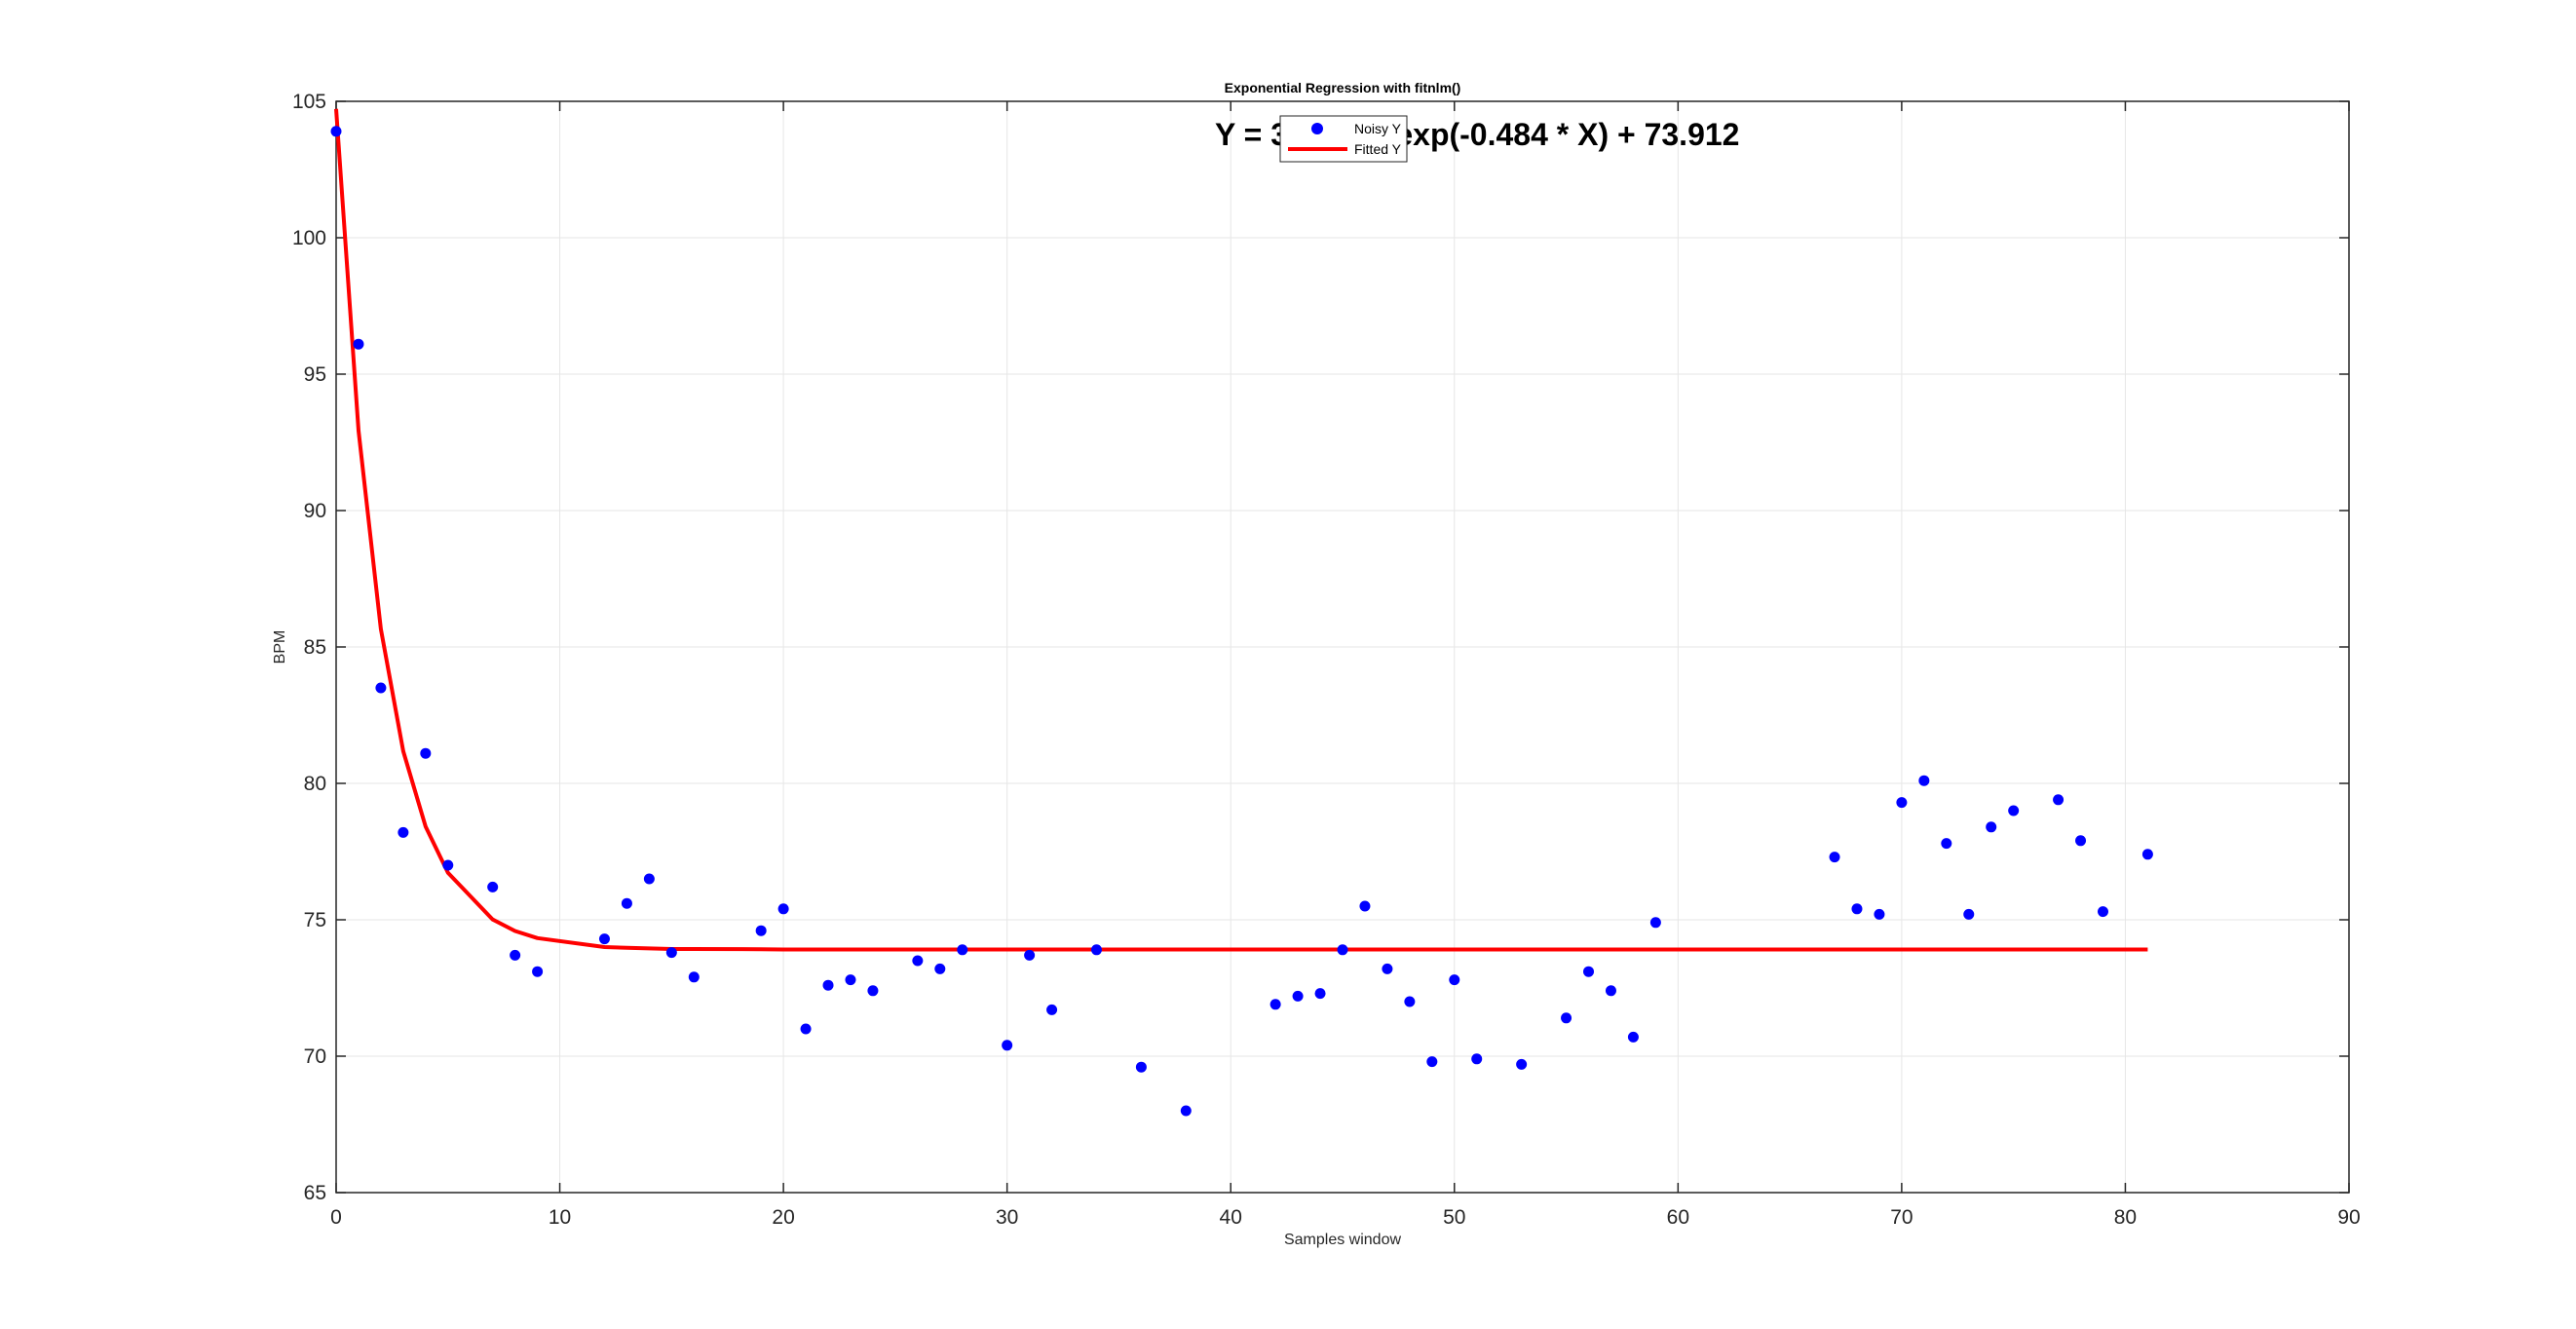  I want to click on legend-box, so click(1343, 139).